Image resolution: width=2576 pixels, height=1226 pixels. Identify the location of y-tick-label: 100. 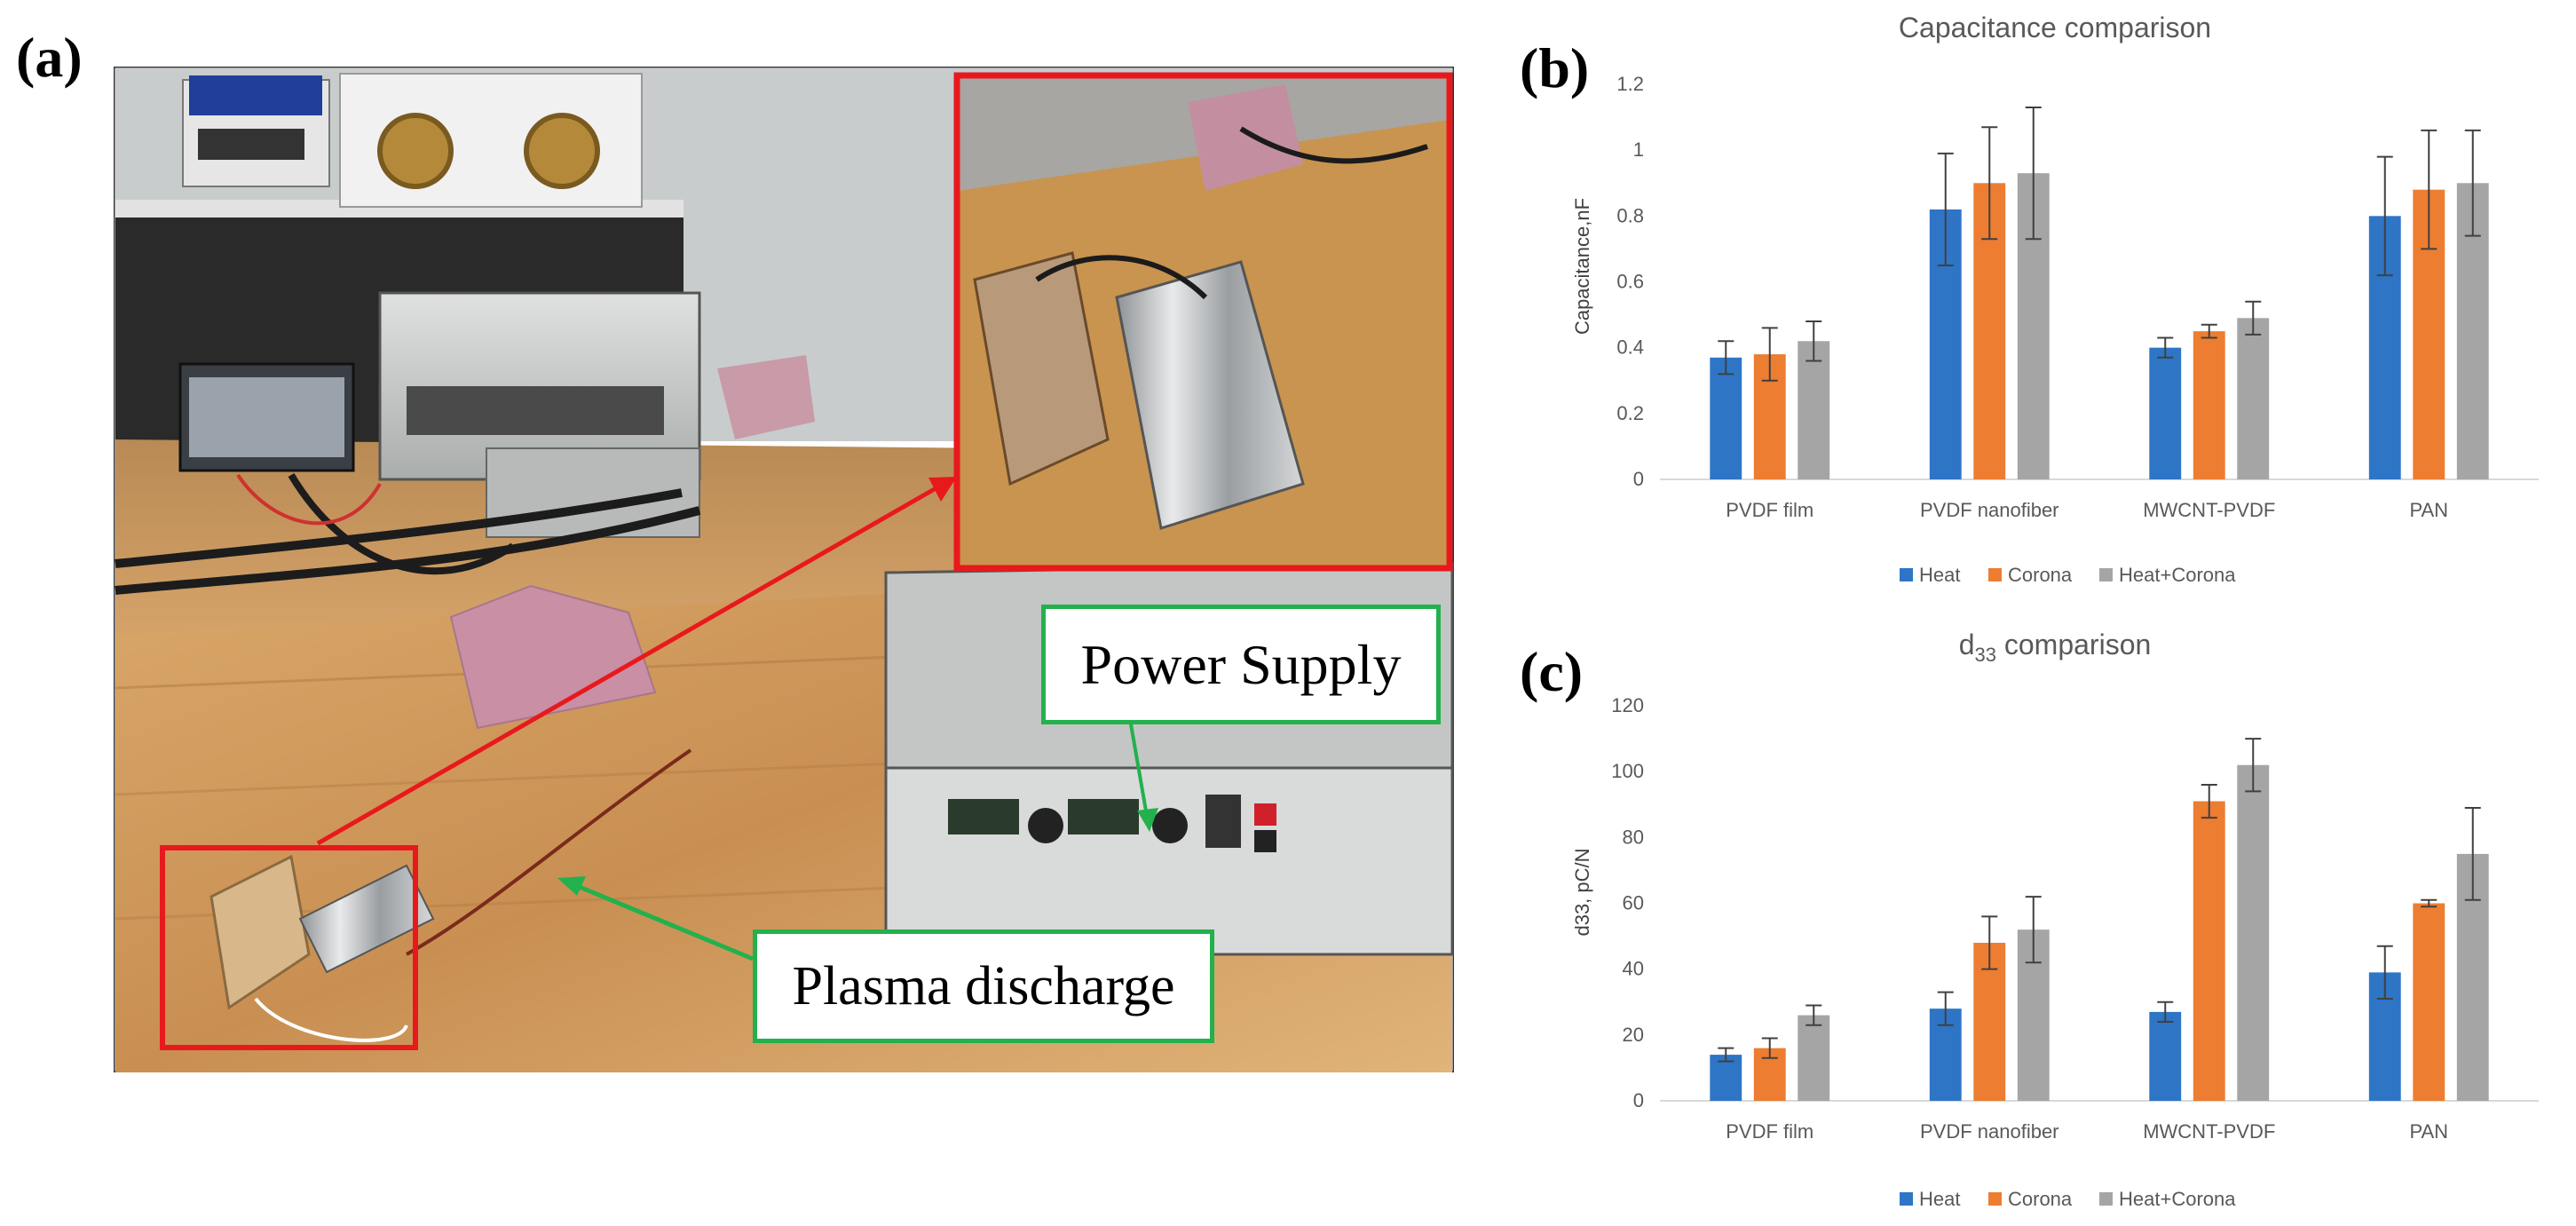
(1627, 771).